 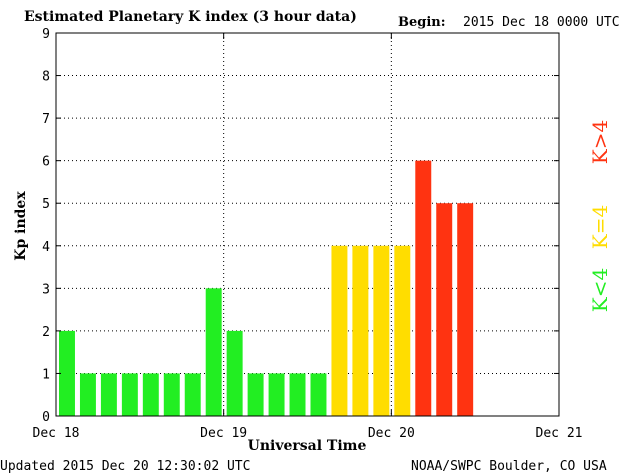 I want to click on x-tick-label: Dec 21, so click(x=559, y=433).